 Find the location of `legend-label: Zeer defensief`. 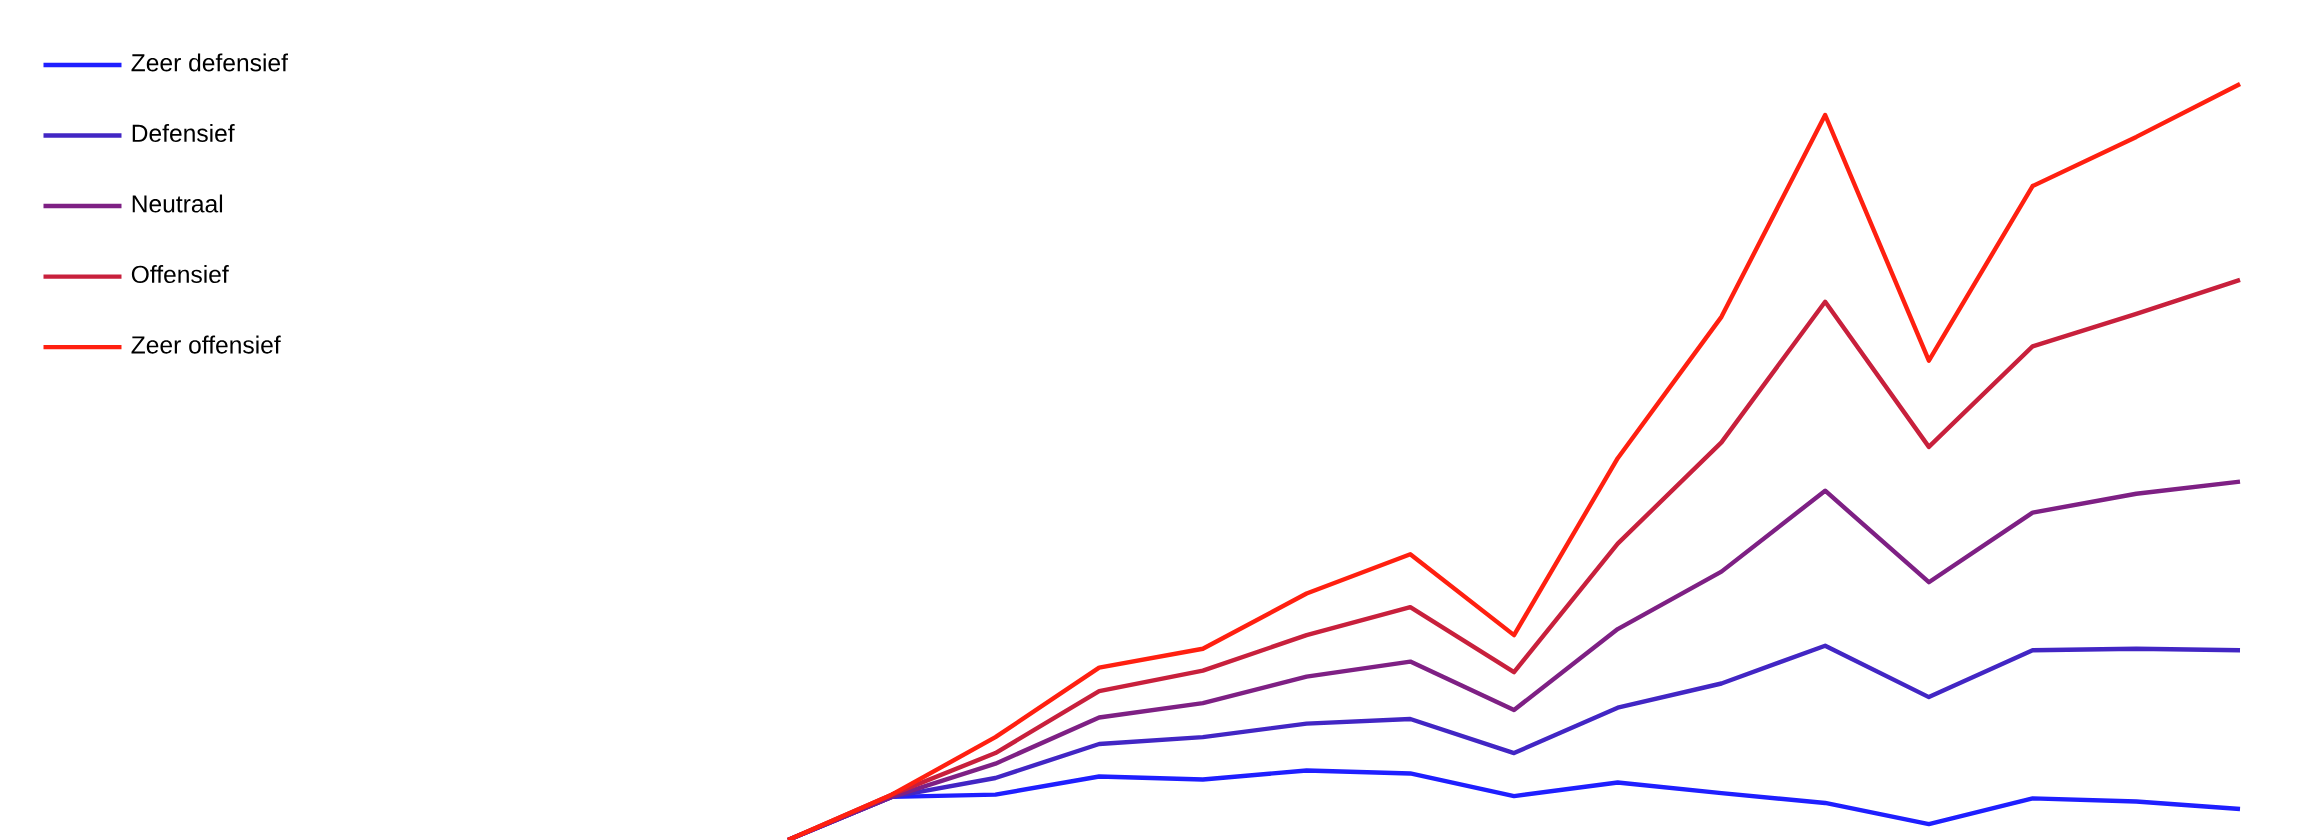

legend-label: Zeer defensief is located at coordinates (209, 62).